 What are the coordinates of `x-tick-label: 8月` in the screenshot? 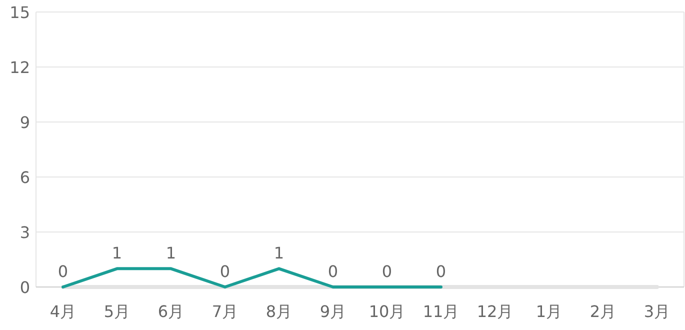 It's located at (279, 311).